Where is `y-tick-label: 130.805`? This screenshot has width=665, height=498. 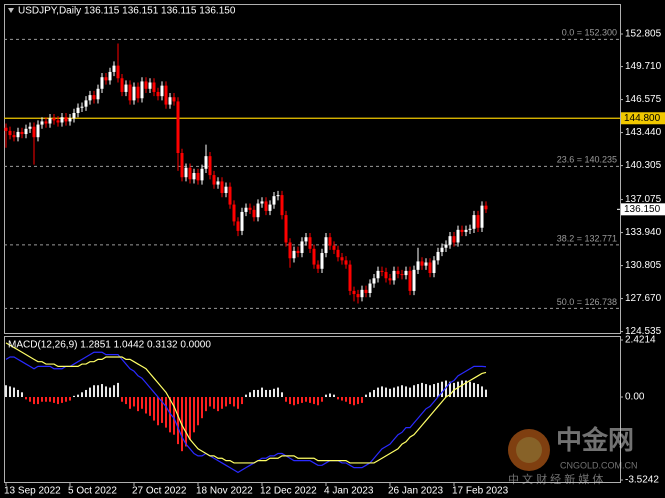 y-tick-label: 130.805 is located at coordinates (643, 265).